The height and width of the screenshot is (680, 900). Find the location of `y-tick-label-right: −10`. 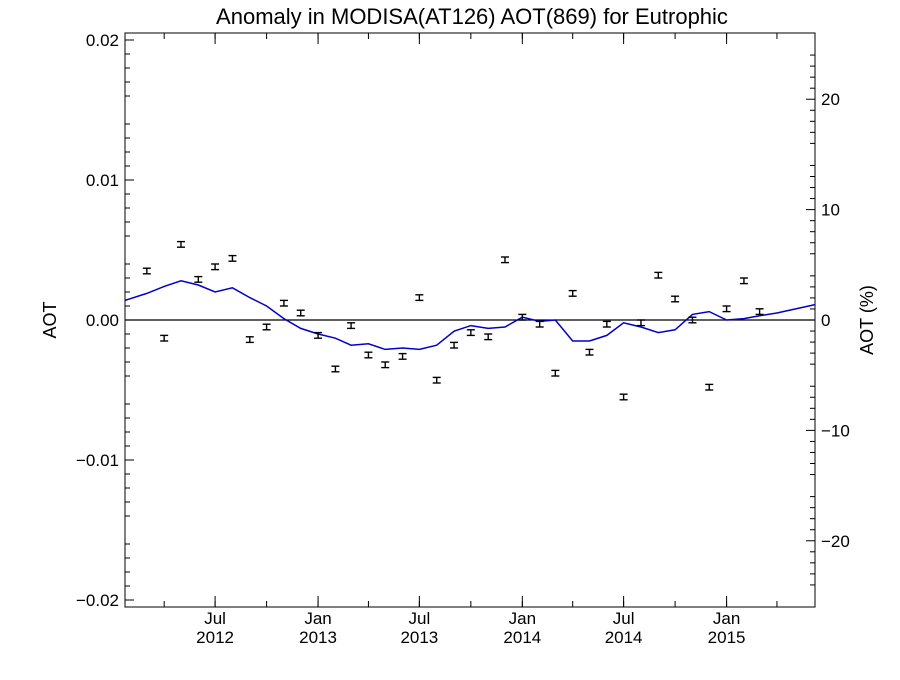

y-tick-label-right: −10 is located at coordinates (835, 430).